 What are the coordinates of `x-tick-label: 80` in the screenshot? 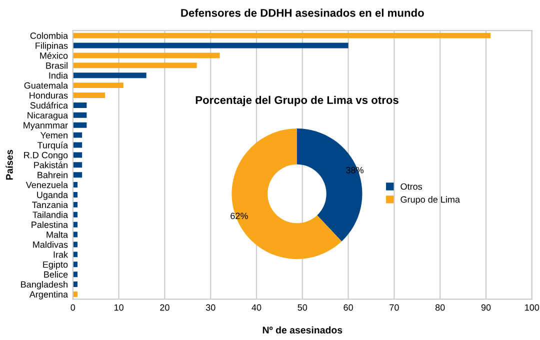 It's located at (440, 307).